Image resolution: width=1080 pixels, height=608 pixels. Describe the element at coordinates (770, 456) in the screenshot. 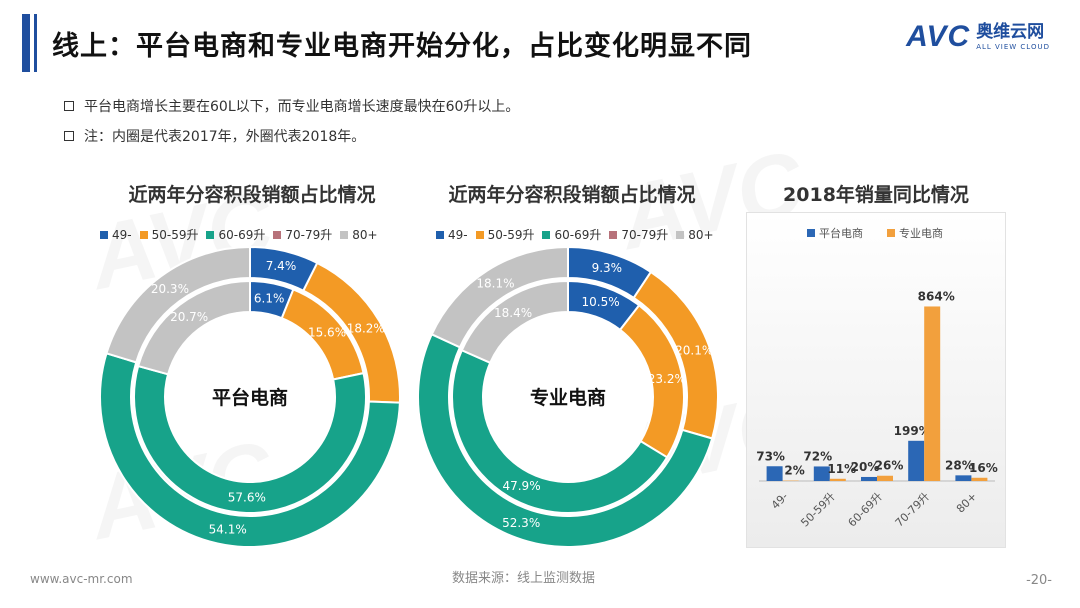

I see `bar-value-label: 73%` at that location.